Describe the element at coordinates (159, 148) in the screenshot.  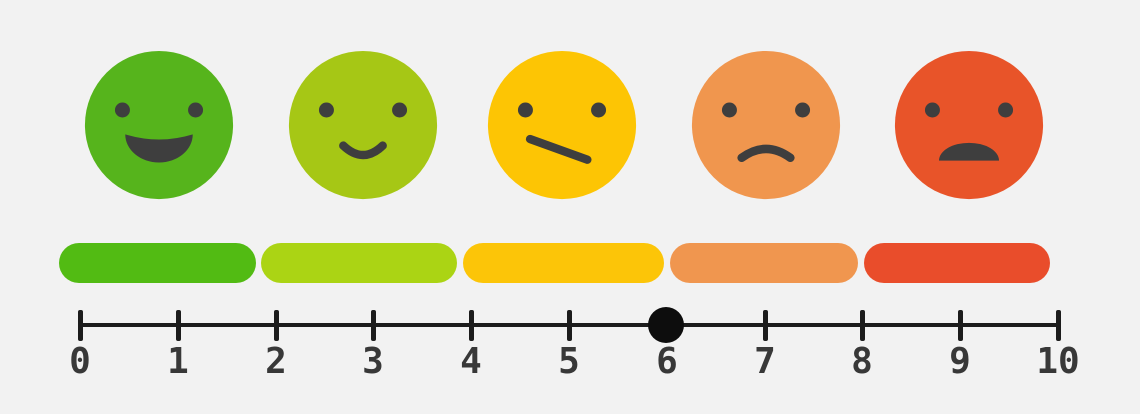
I see `big-smile-mouth-icon` at that location.